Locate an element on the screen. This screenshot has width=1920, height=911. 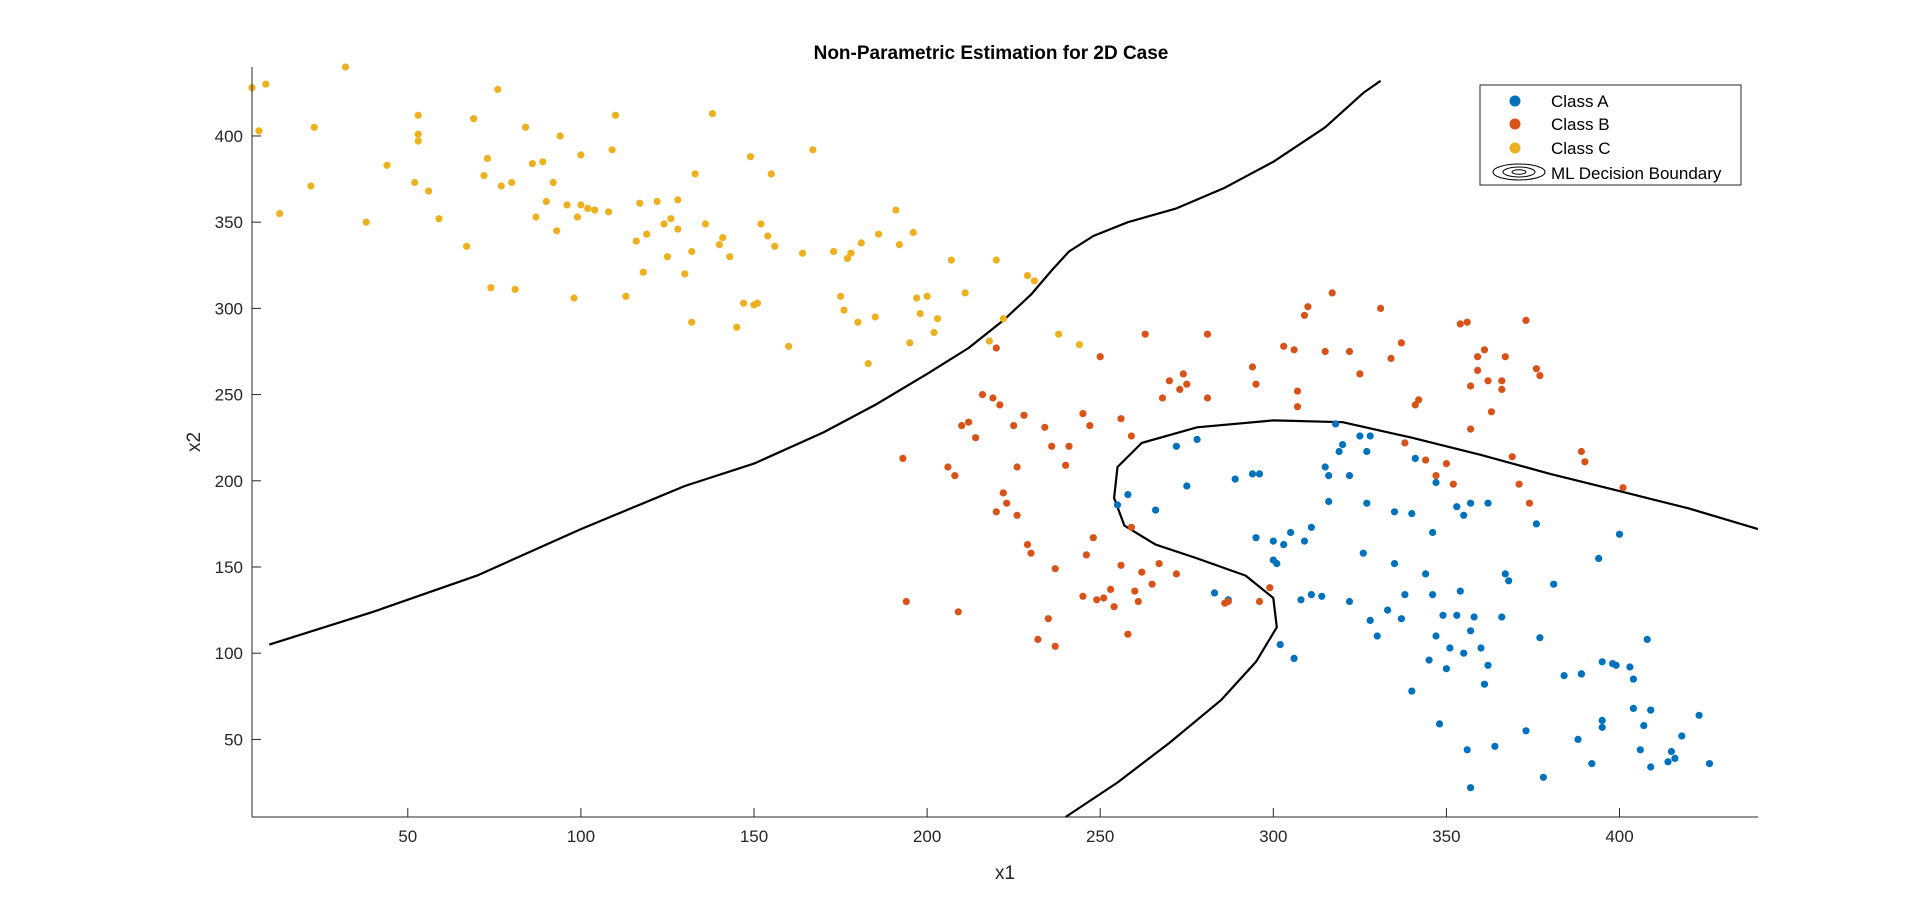
x-tick-label: 50 is located at coordinates (407, 836).